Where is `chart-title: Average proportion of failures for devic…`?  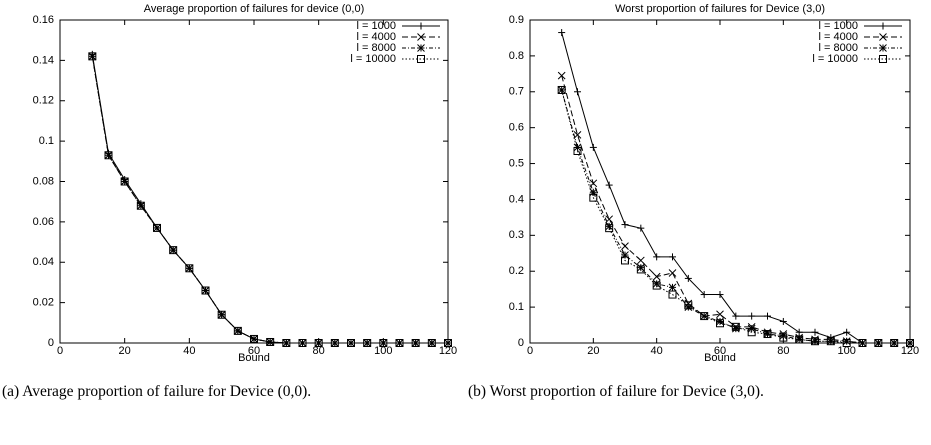 chart-title: Average proportion of failures for devic… is located at coordinates (254, 9).